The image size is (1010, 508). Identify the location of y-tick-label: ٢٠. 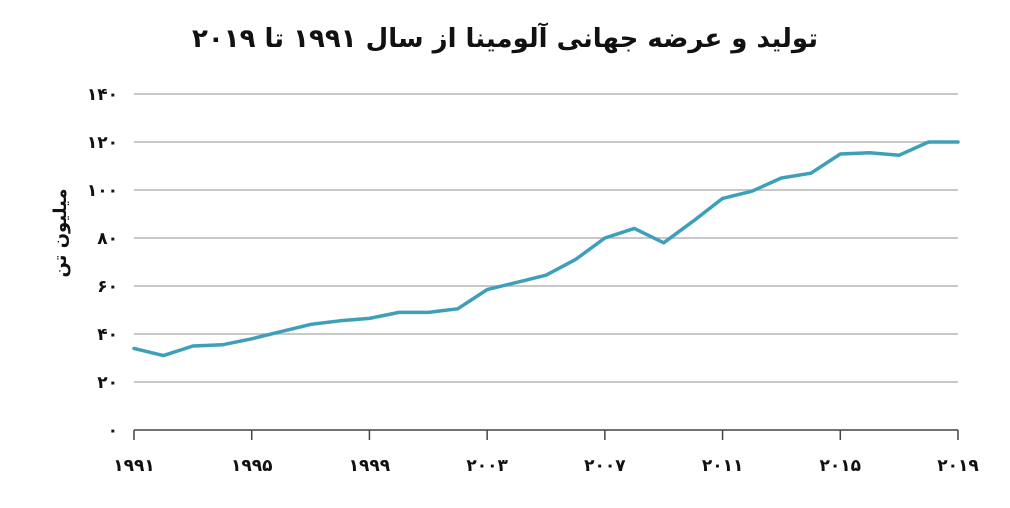
(107, 383).